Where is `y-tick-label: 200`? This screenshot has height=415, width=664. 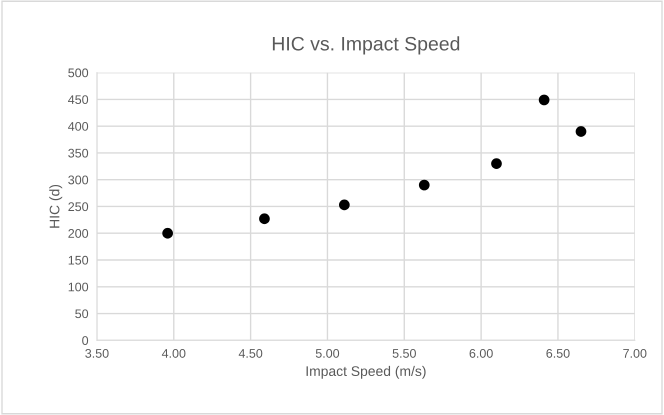
y-tick-label: 200 is located at coordinates (78, 233).